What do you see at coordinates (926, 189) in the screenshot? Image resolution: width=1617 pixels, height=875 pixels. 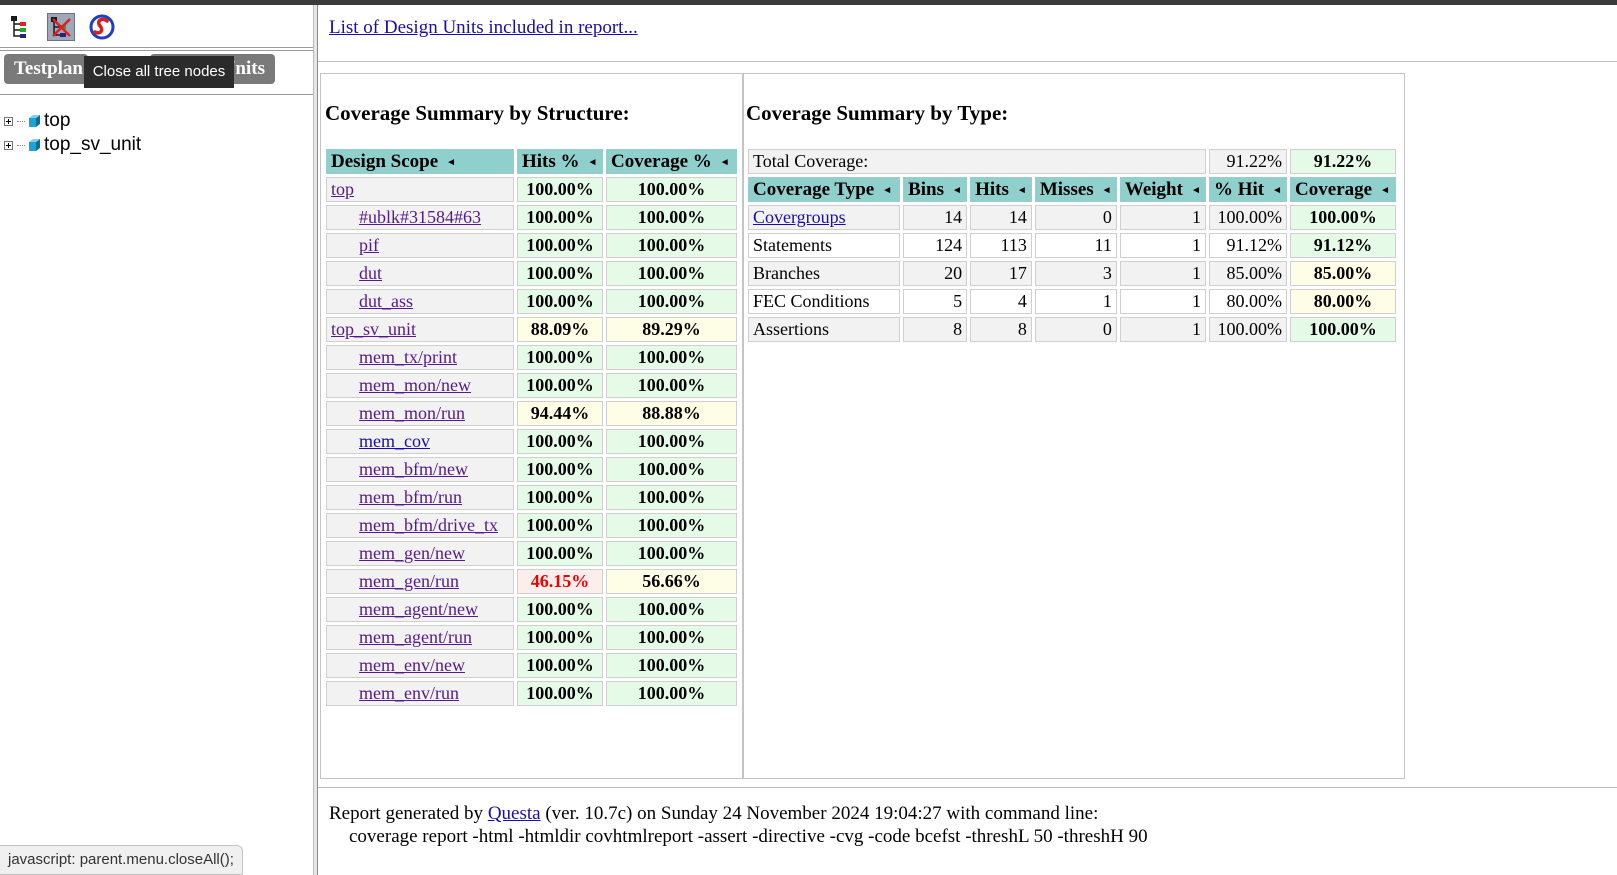 I see `header-label: Bins` at bounding box center [926, 189].